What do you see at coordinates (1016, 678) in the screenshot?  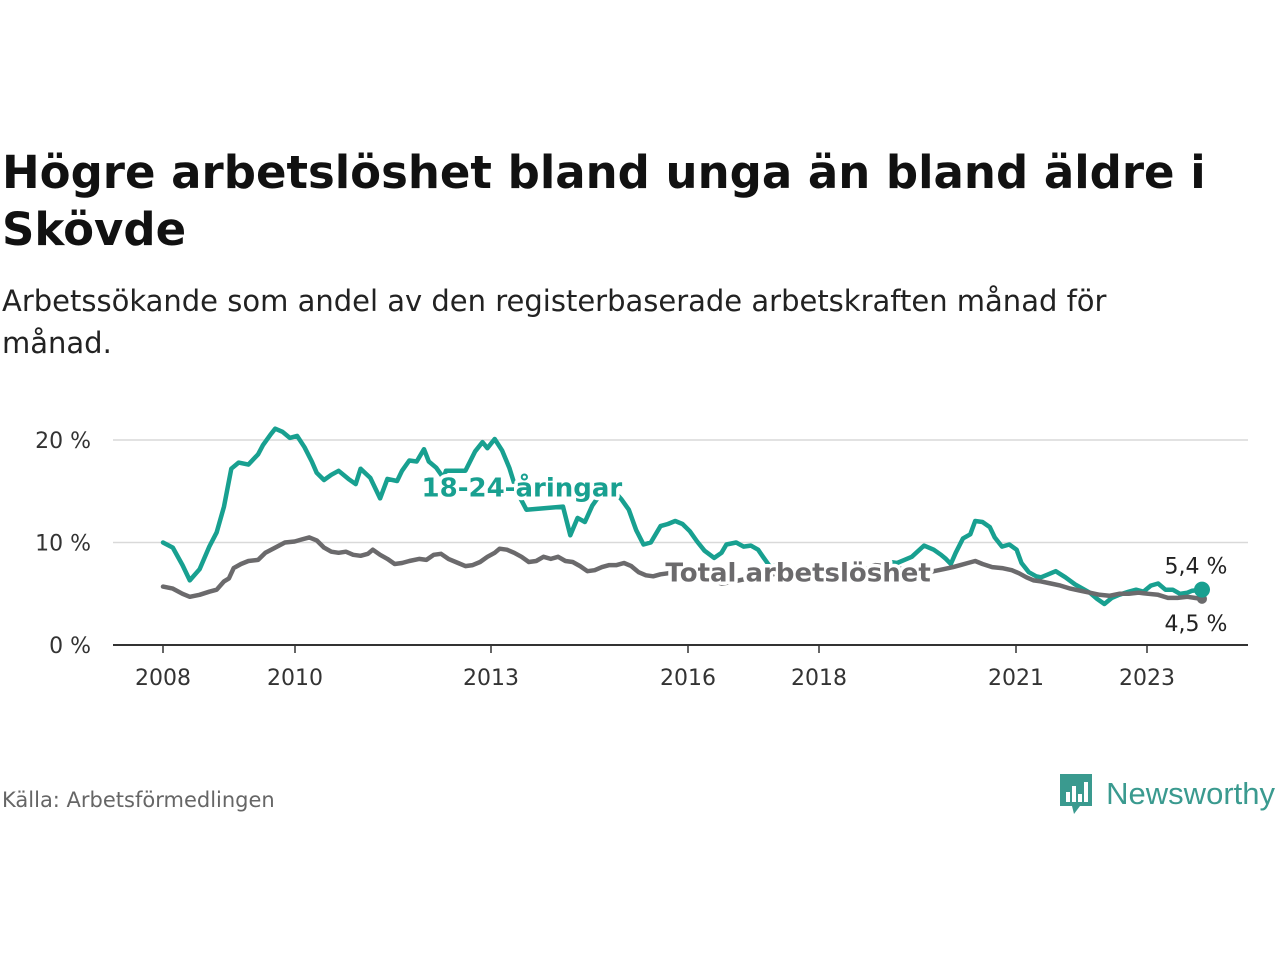 I see `x-tick-label: 2021` at bounding box center [1016, 678].